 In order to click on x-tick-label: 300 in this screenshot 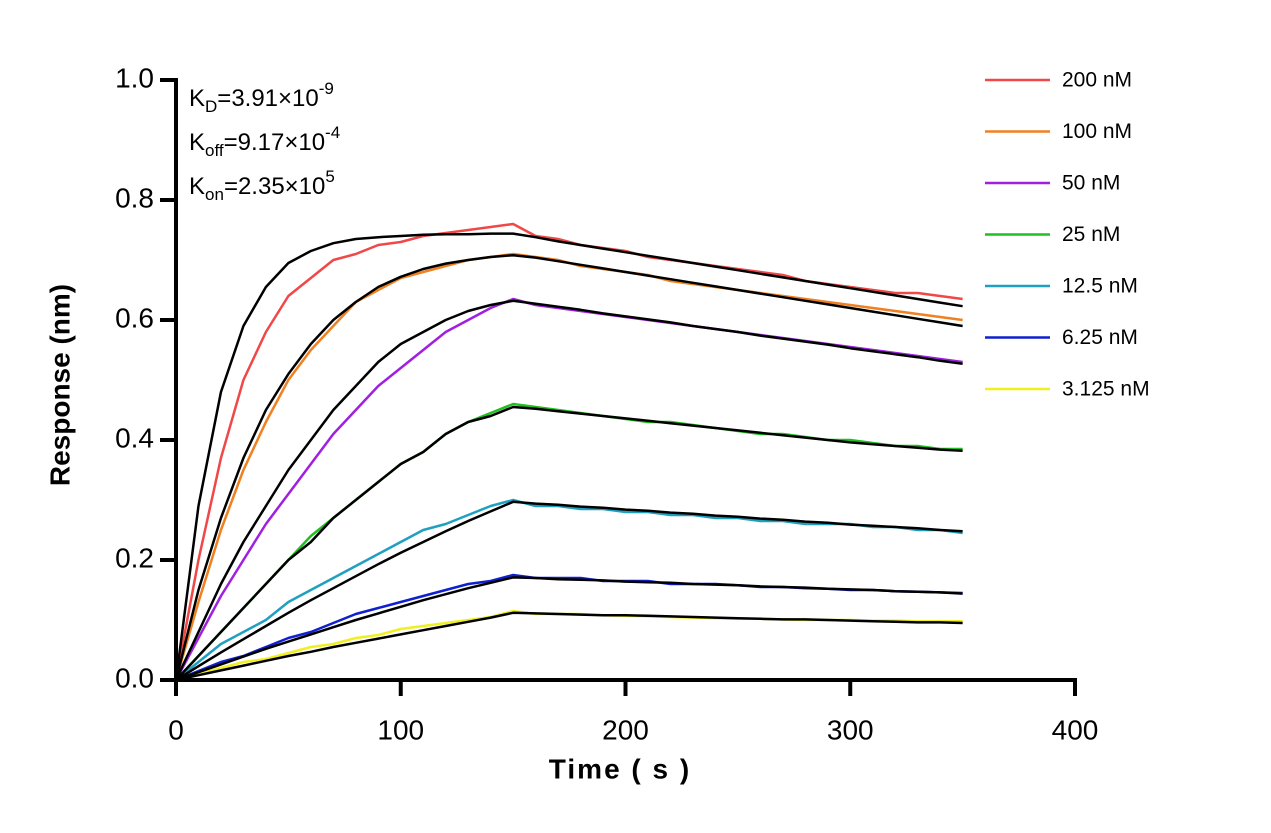, I will do `click(850, 729)`.